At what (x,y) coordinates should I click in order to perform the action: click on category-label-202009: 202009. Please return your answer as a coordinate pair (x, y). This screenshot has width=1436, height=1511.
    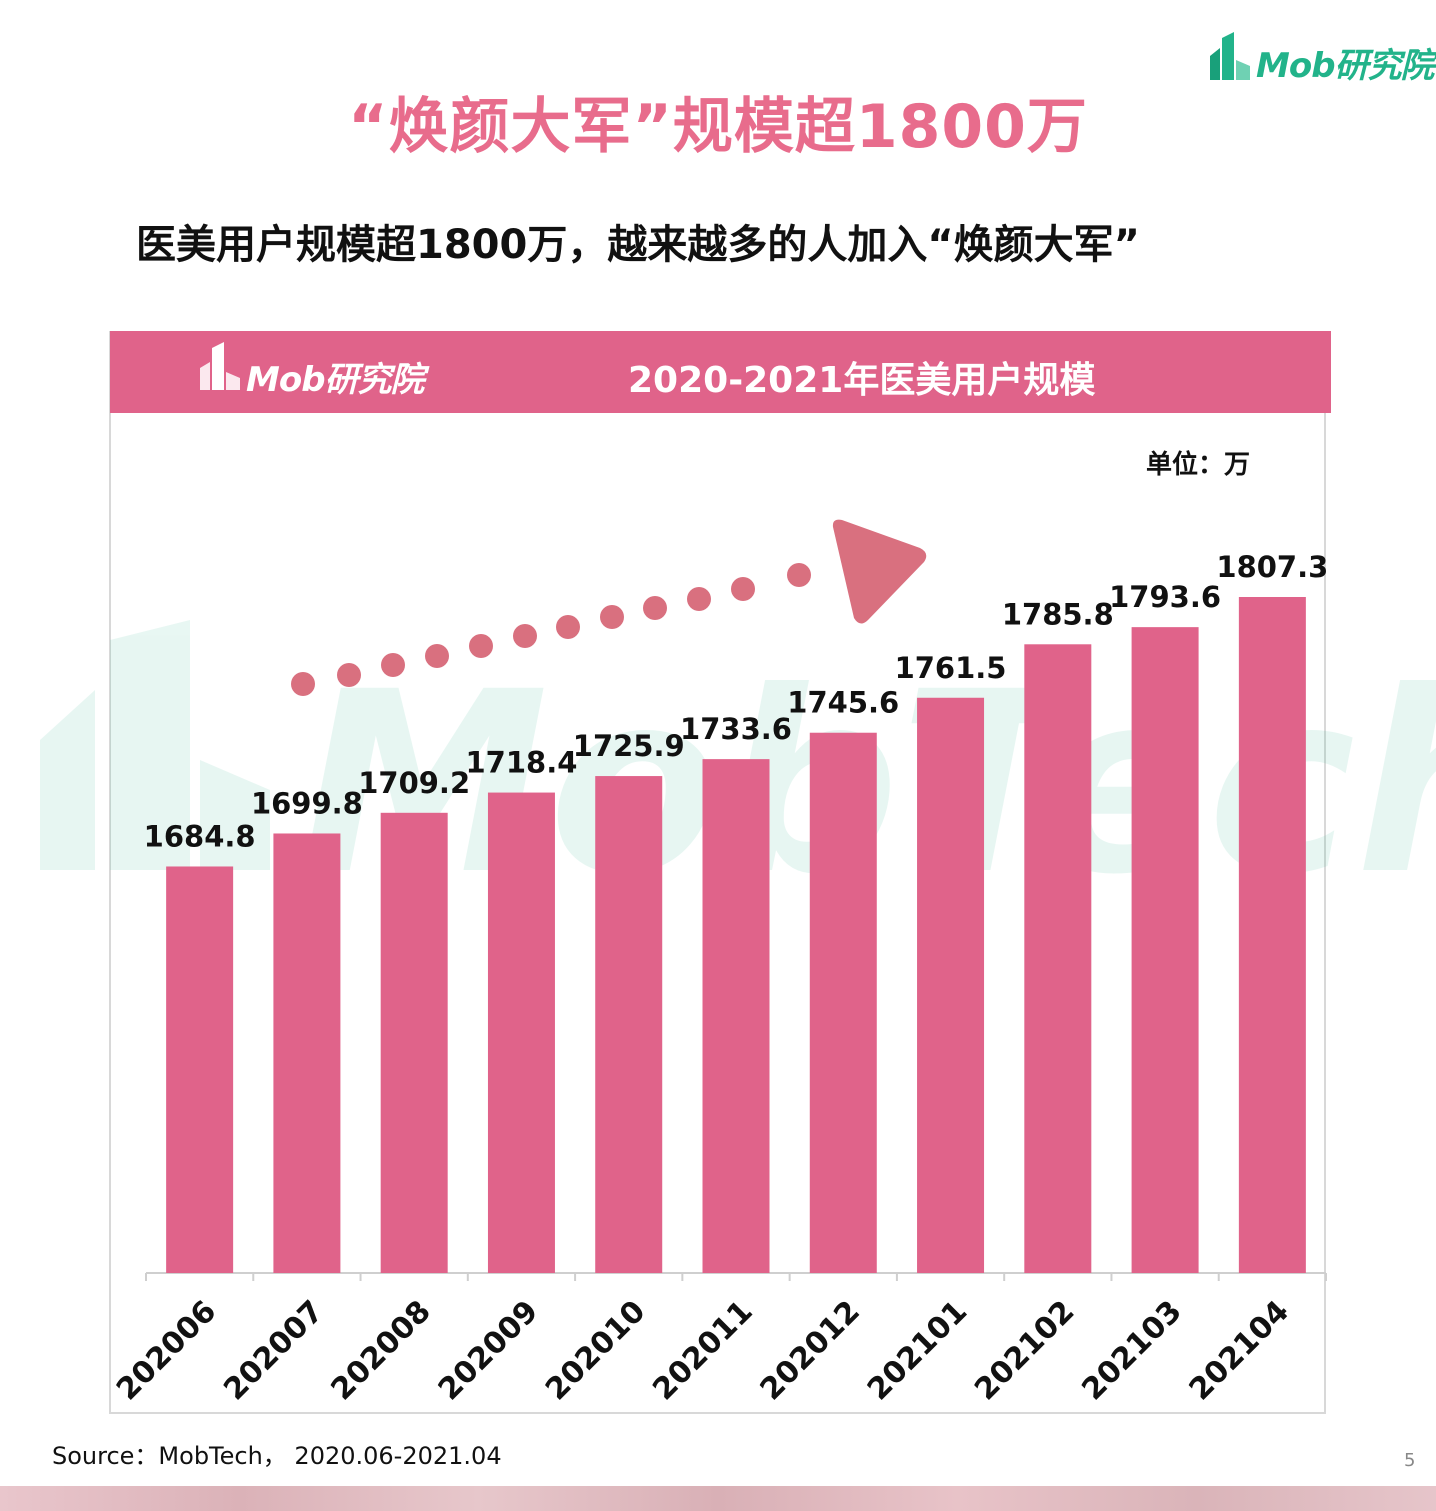
    Looking at the image, I should click on (488, 1350).